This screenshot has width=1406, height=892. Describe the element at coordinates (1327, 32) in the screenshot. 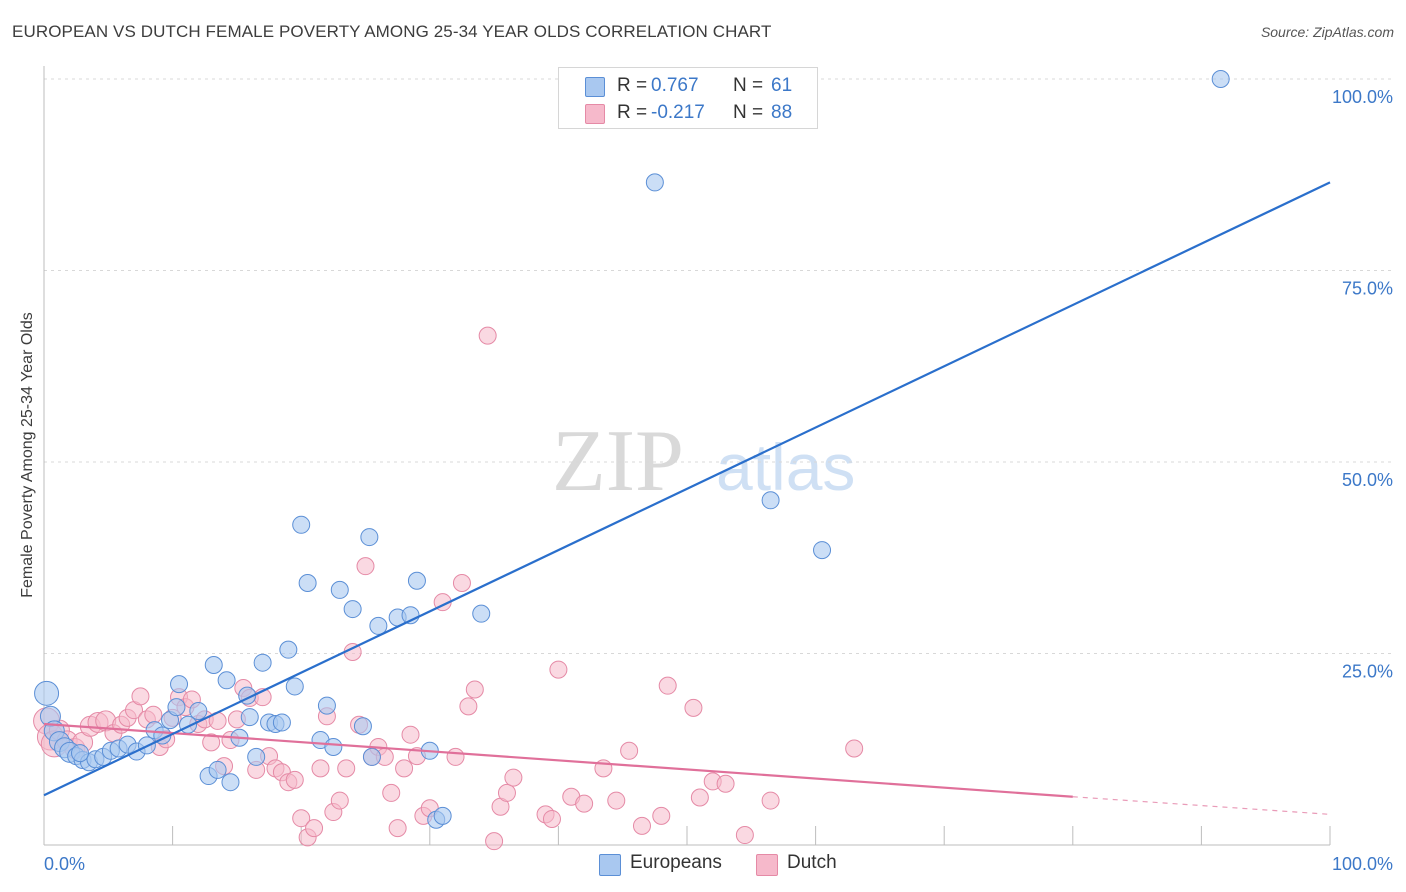

I see `source-label: Source: ZipAtlas.com` at that location.